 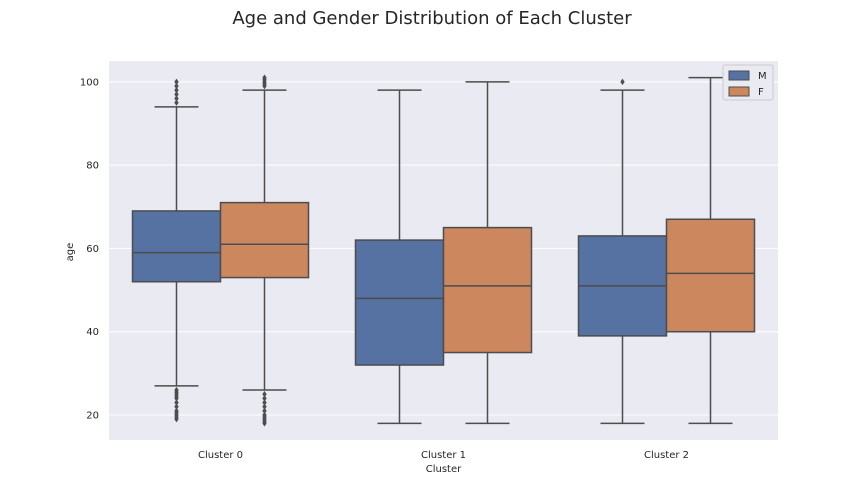 I want to click on y-tick-label: 60, so click(x=92, y=249).